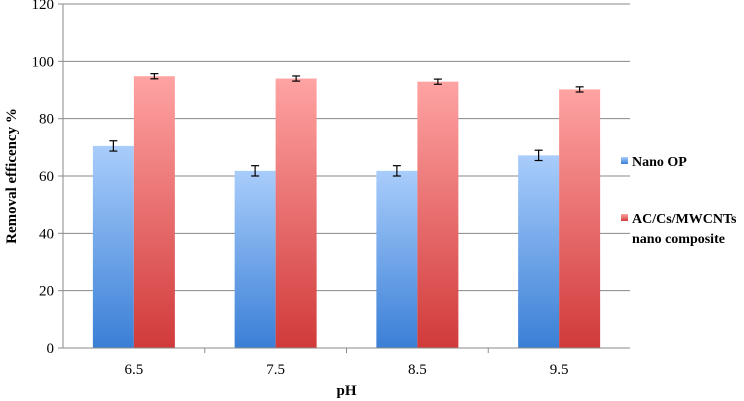 This screenshot has width=744, height=401. I want to click on bar-series0-6.5, so click(113, 246).